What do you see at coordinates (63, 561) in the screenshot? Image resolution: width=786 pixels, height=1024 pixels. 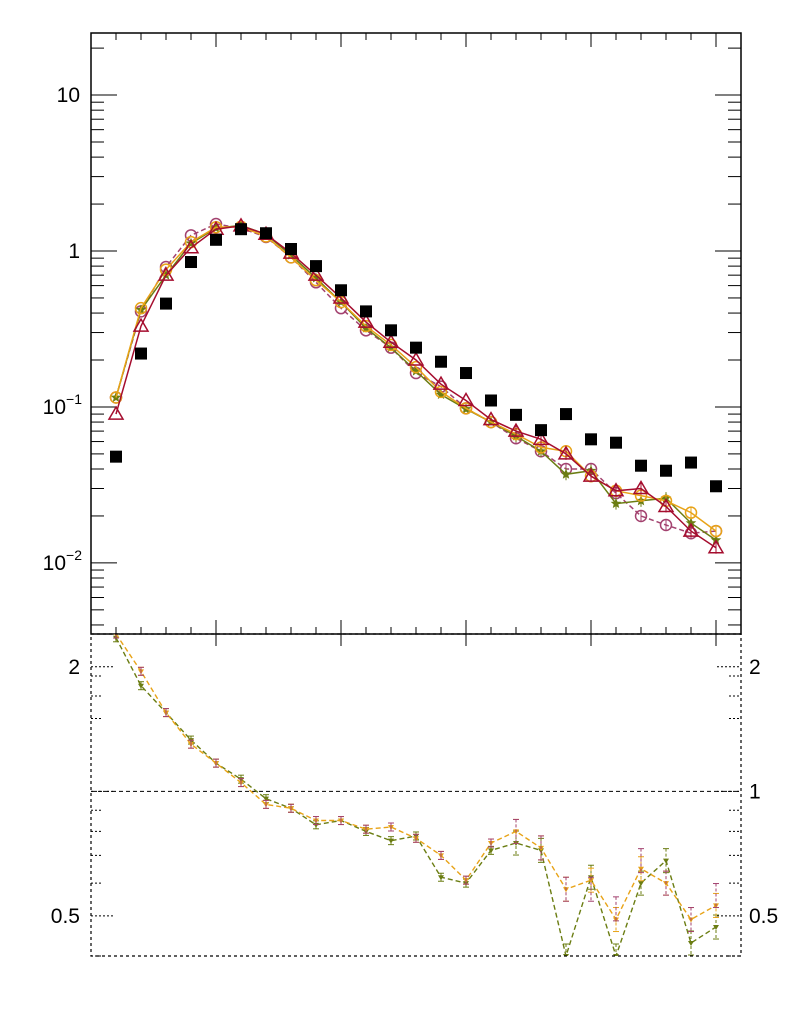 I see `upper-y-tick-label: 10⁻²` at bounding box center [63, 561].